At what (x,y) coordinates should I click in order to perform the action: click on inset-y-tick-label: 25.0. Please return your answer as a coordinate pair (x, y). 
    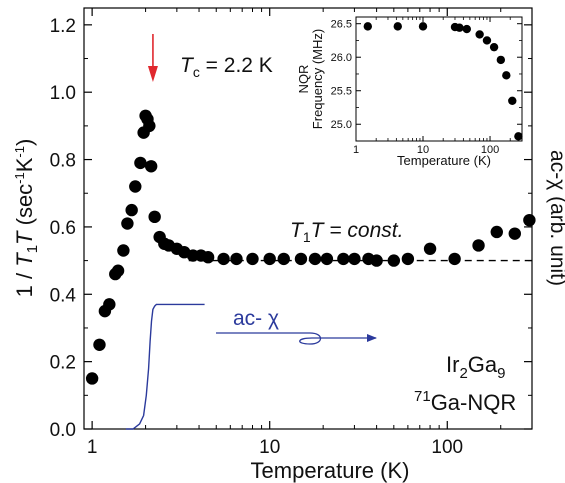
    Looking at the image, I should click on (341, 125).